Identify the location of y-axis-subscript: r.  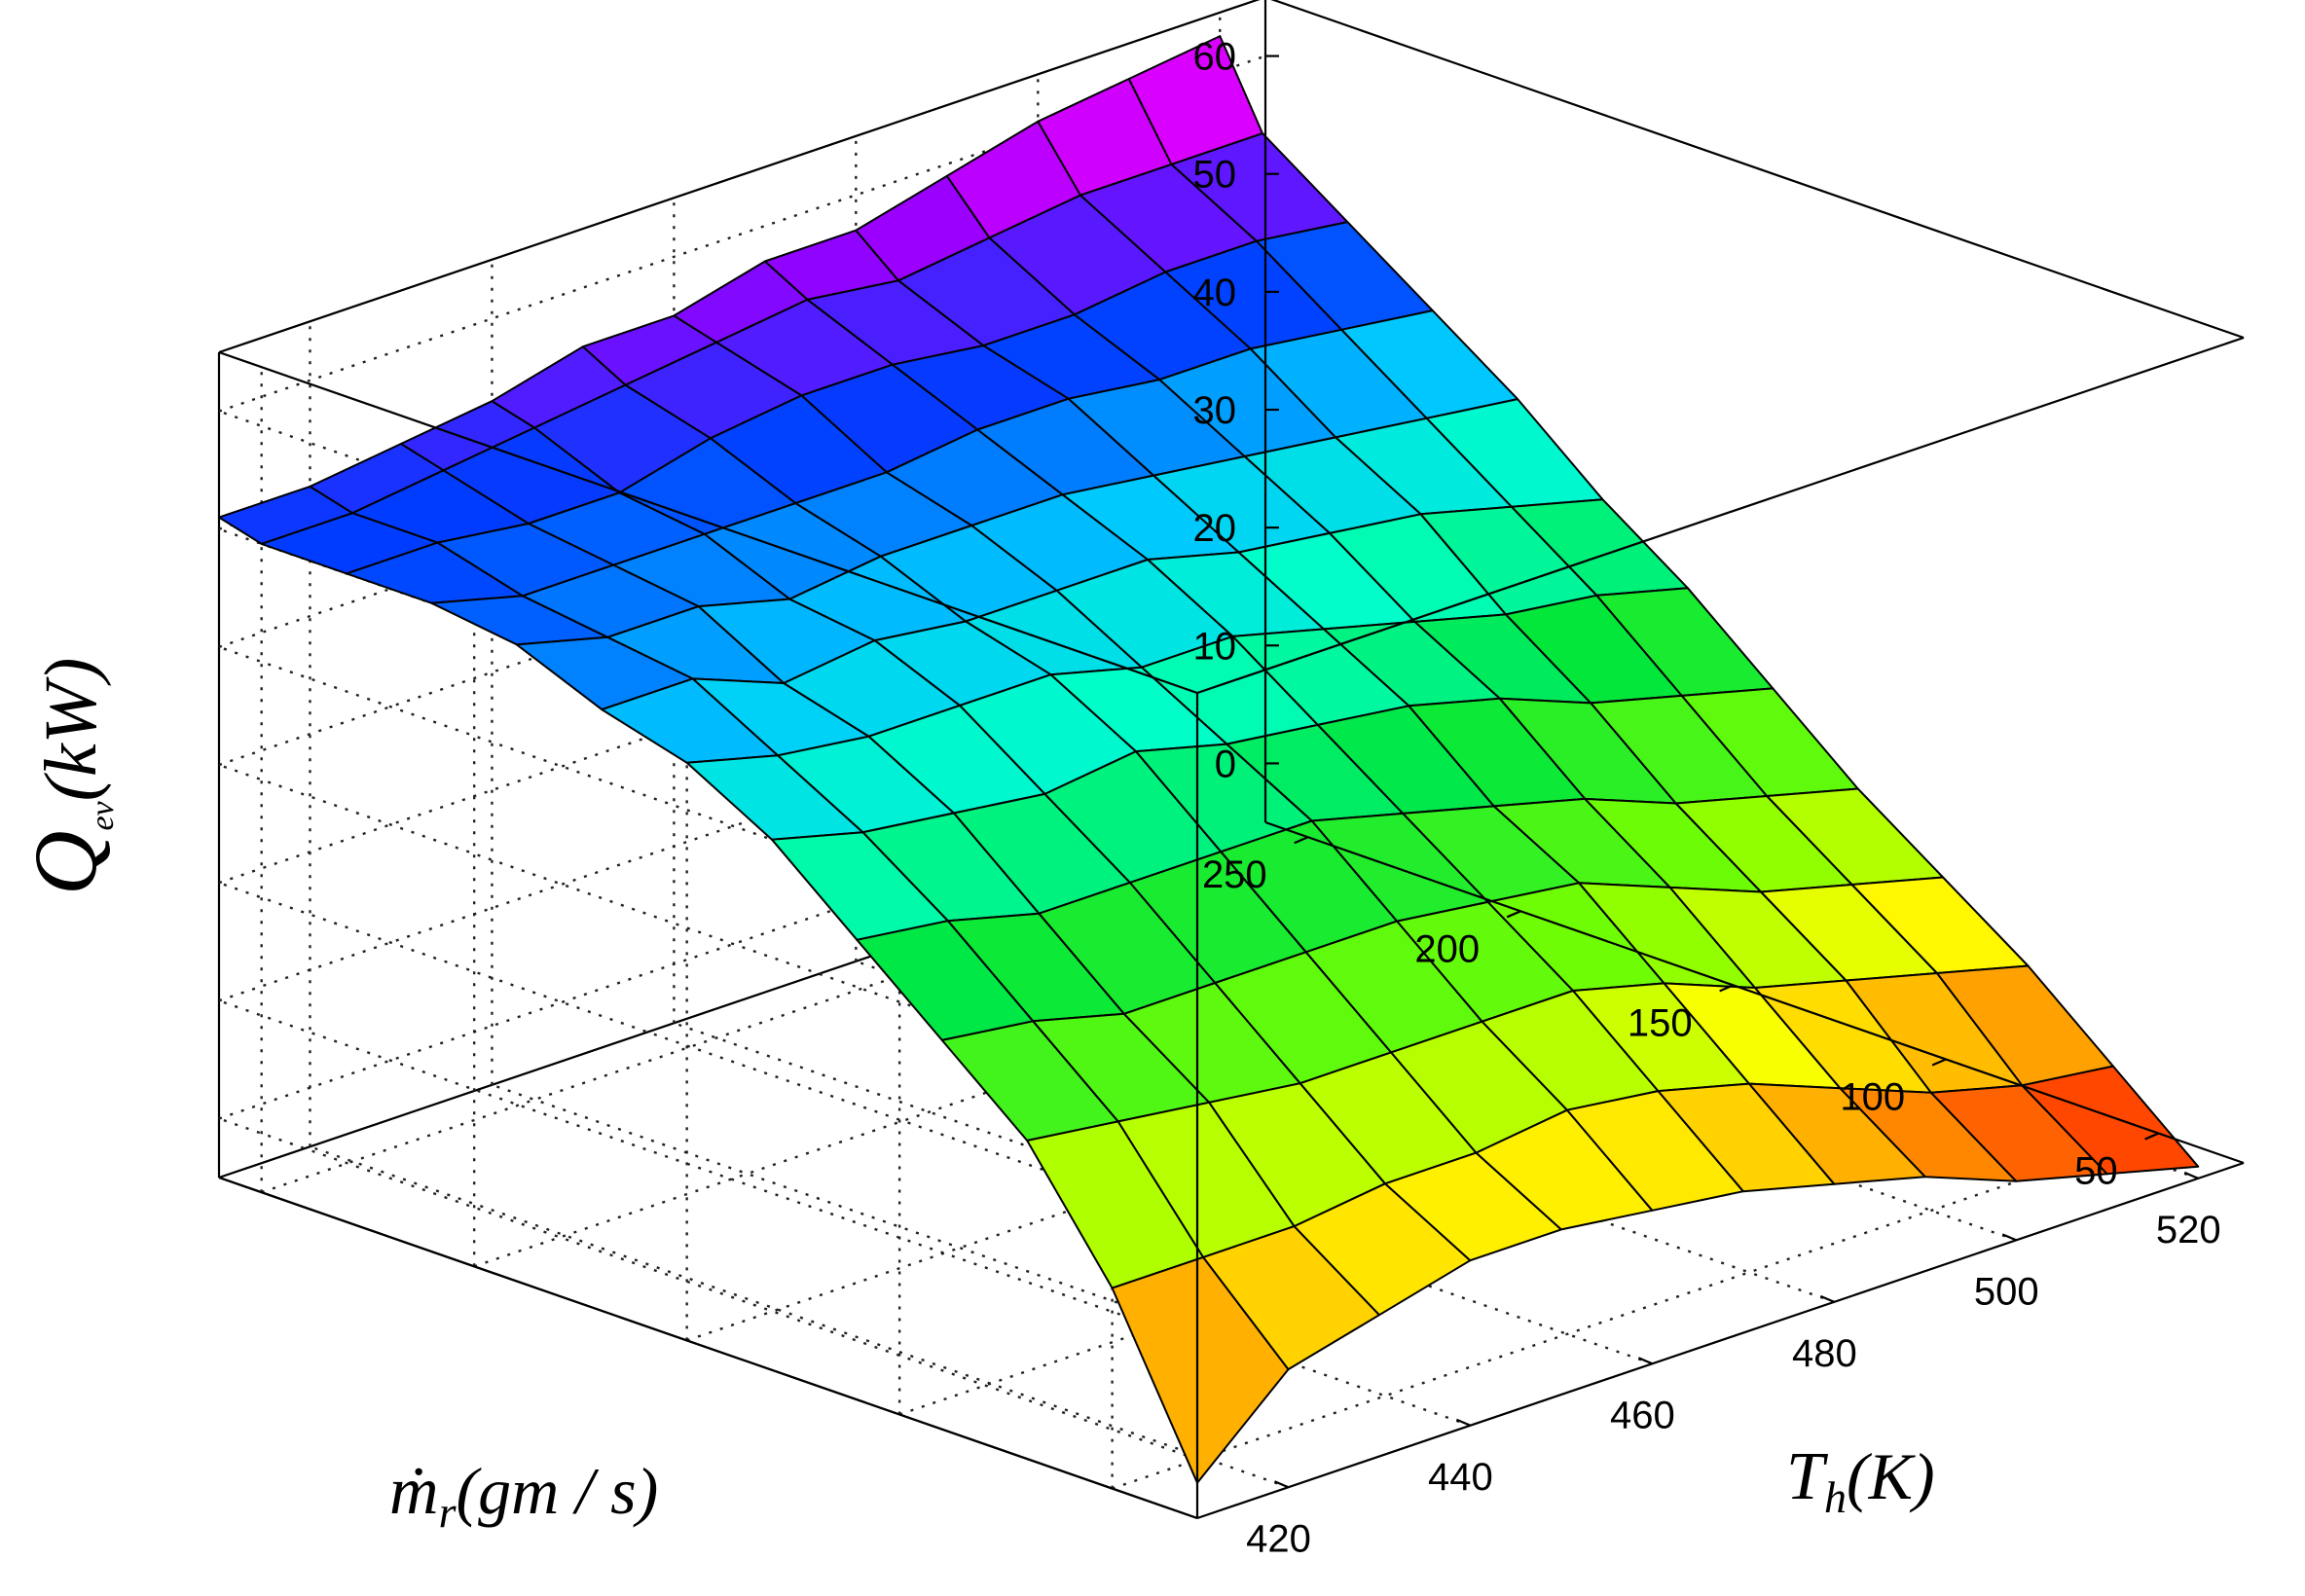
(448, 1512).